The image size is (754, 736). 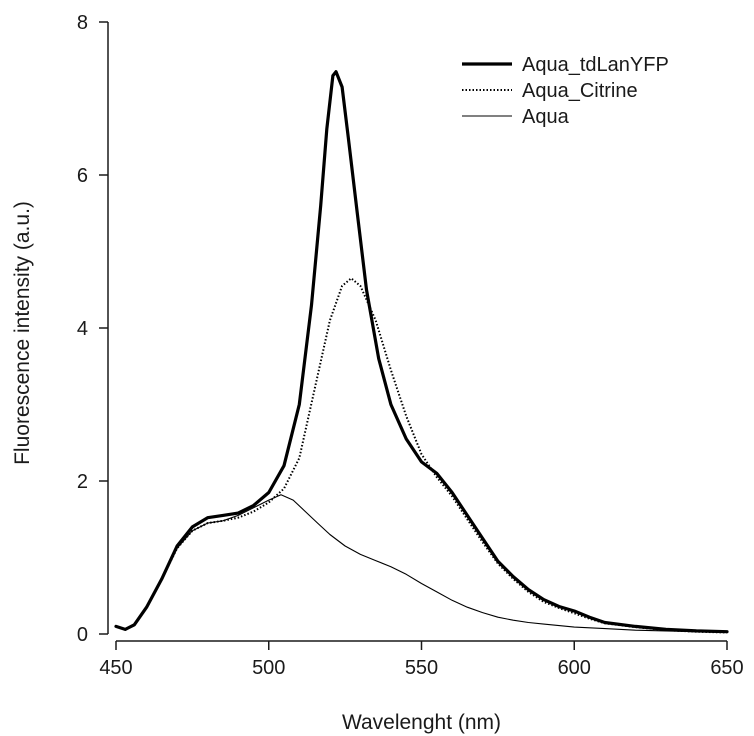 What do you see at coordinates (82, 176) in the screenshot?
I see `y-tick-label: 6` at bounding box center [82, 176].